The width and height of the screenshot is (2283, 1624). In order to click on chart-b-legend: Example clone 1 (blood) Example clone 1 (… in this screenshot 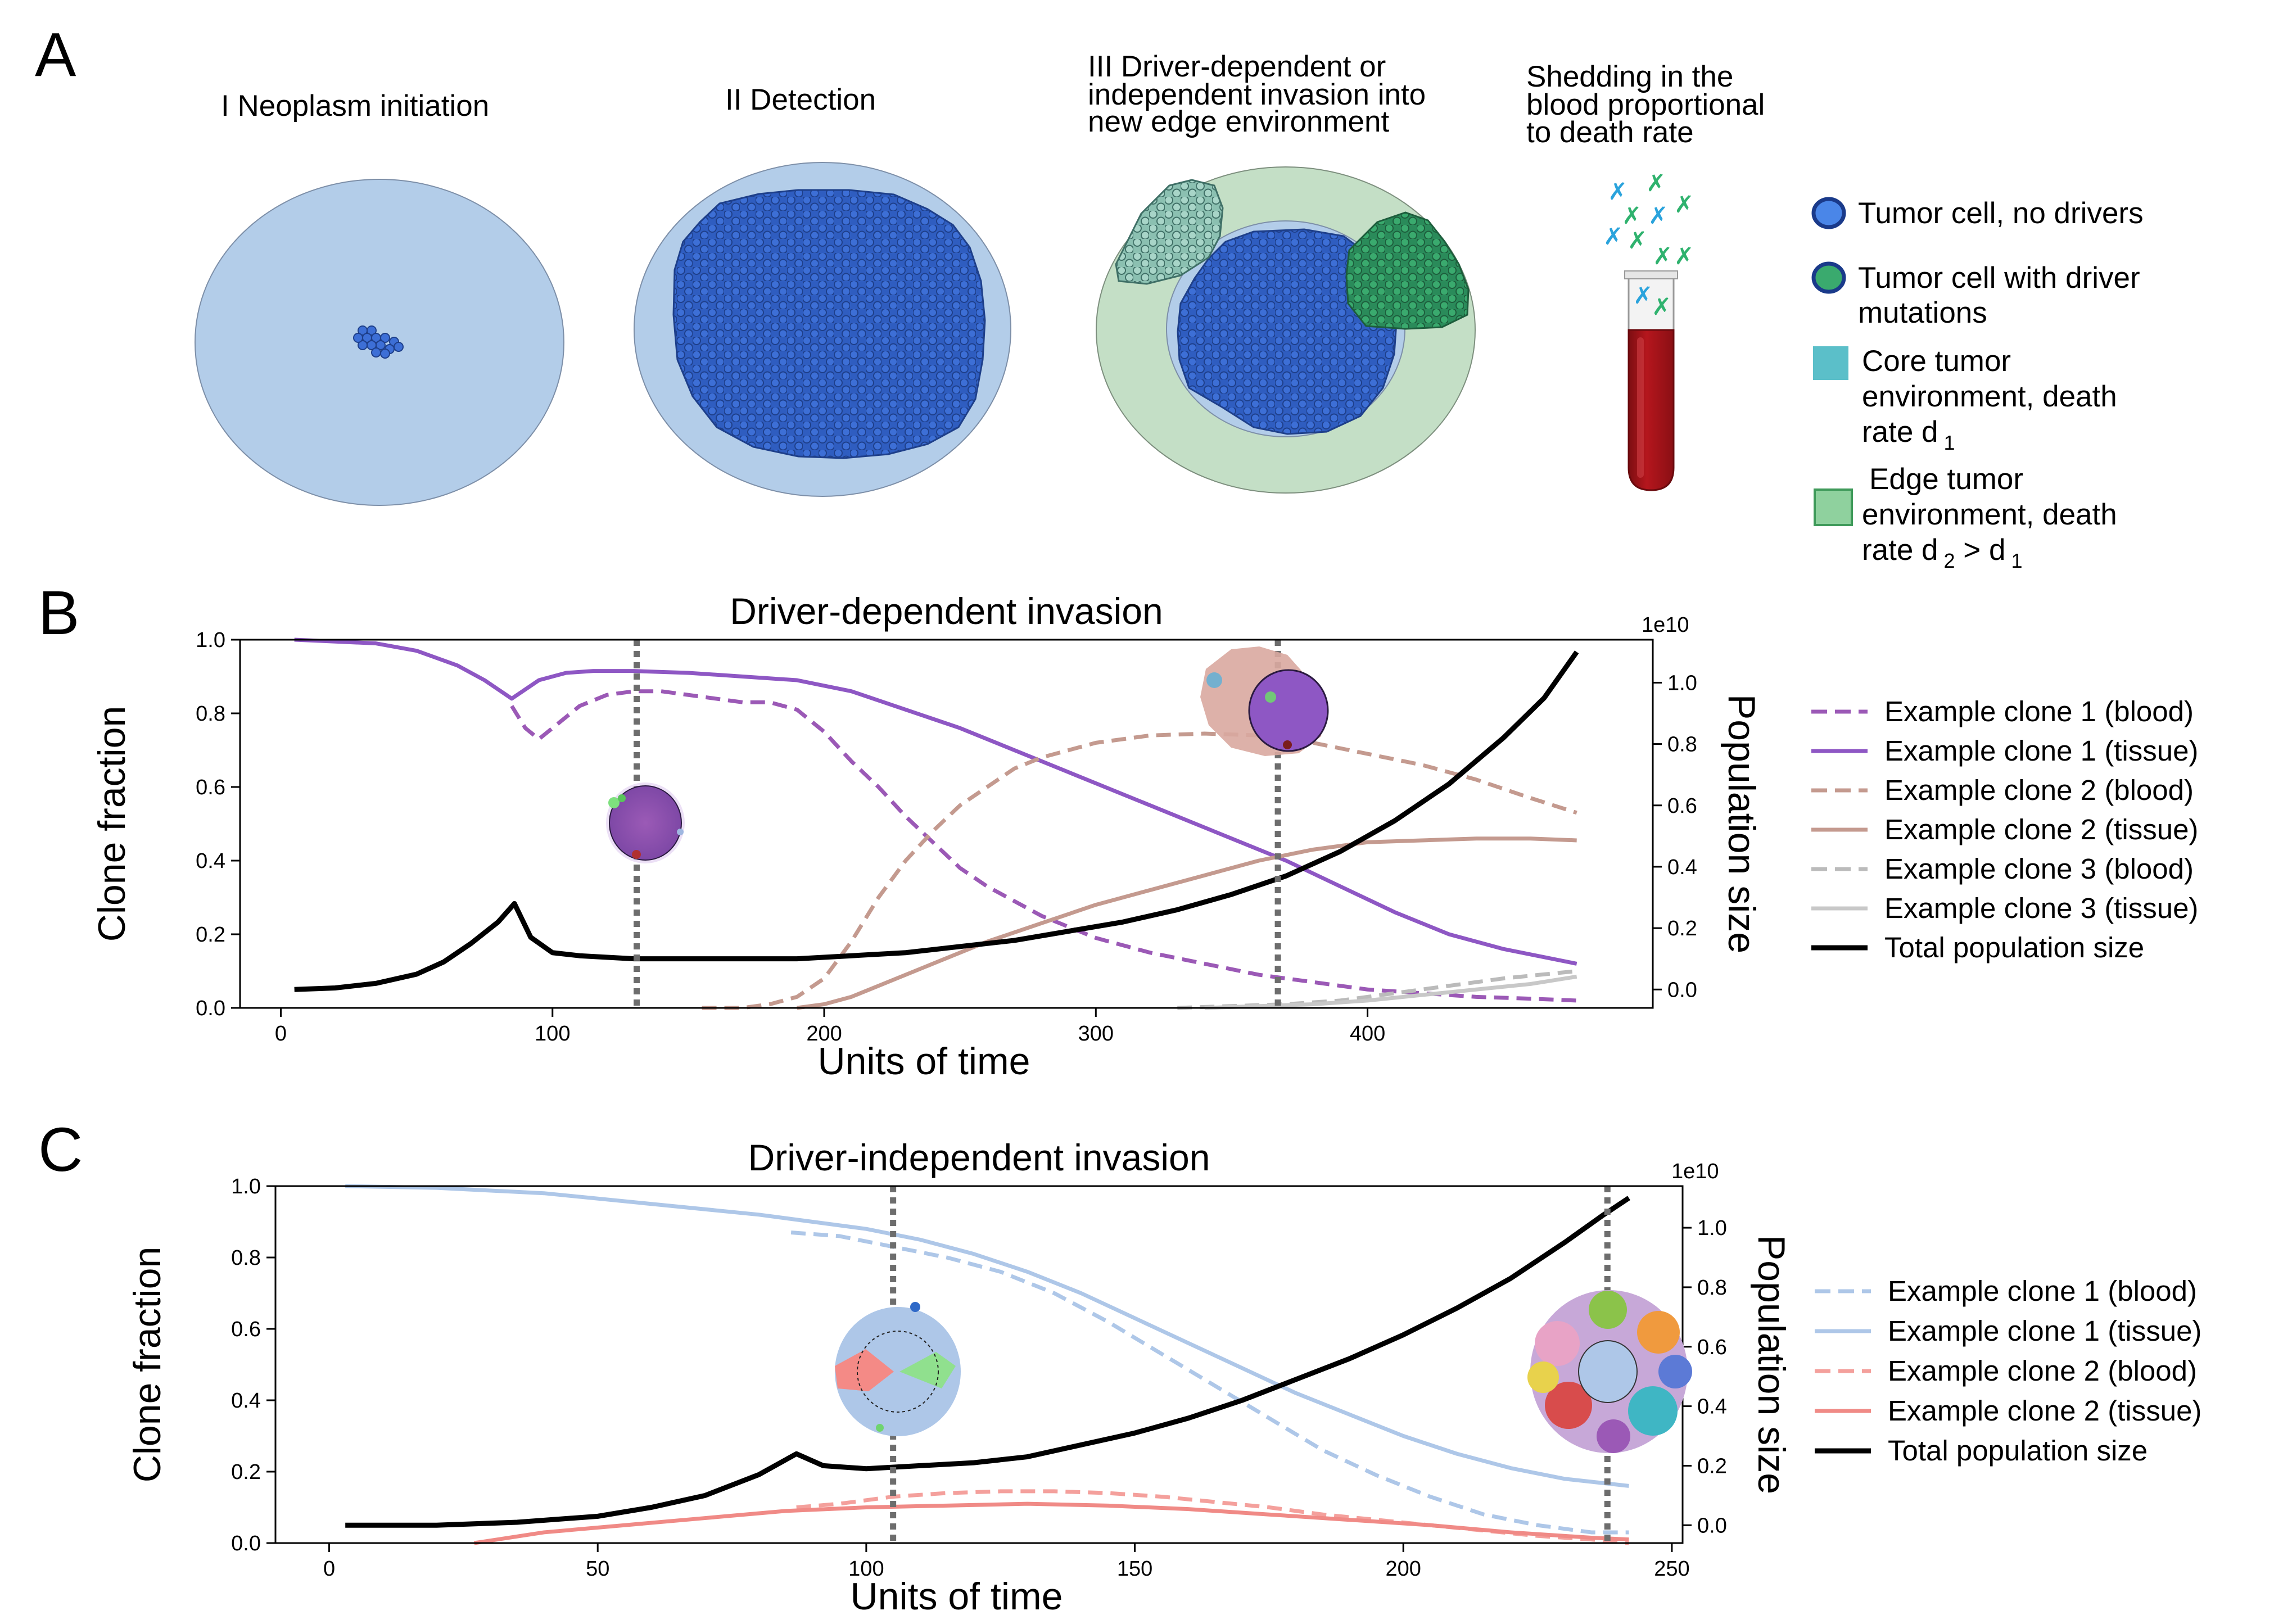, I will do `click(2004, 829)`.